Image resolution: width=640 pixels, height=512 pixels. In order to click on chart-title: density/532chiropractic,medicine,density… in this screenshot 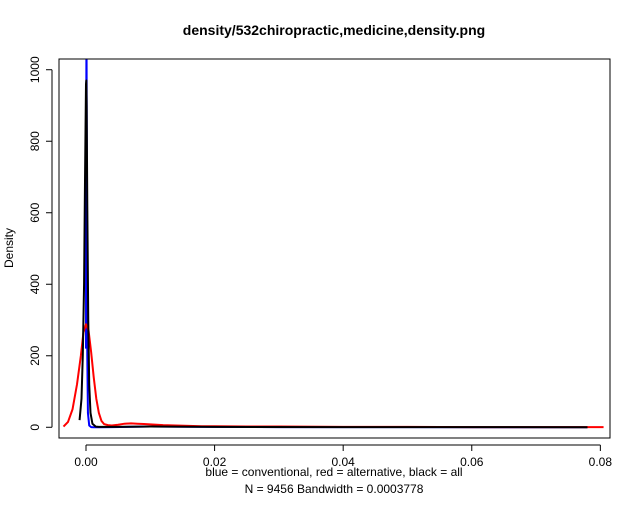, I will do `click(334, 30)`.